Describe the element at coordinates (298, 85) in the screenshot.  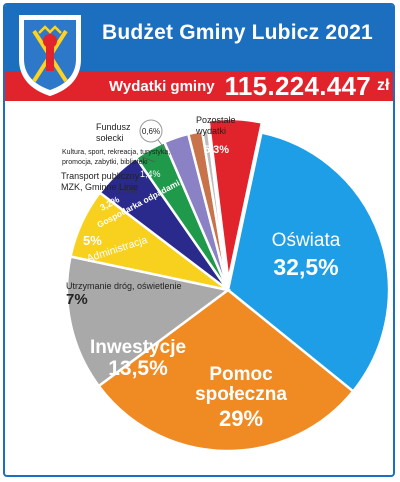
I see `amount-value: 115.224.447` at that location.